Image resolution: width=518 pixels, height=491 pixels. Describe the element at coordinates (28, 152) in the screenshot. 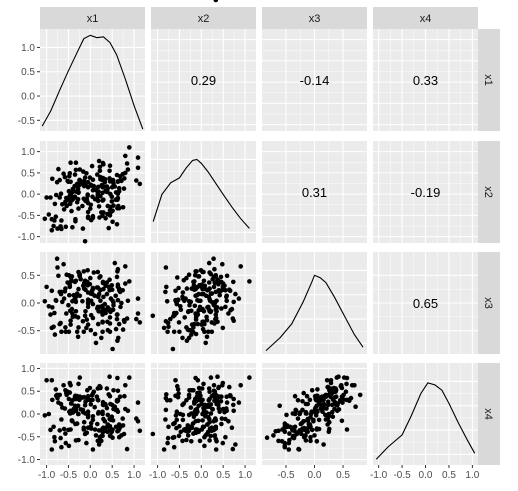

I see `y-tick-label: 1.0` at that location.